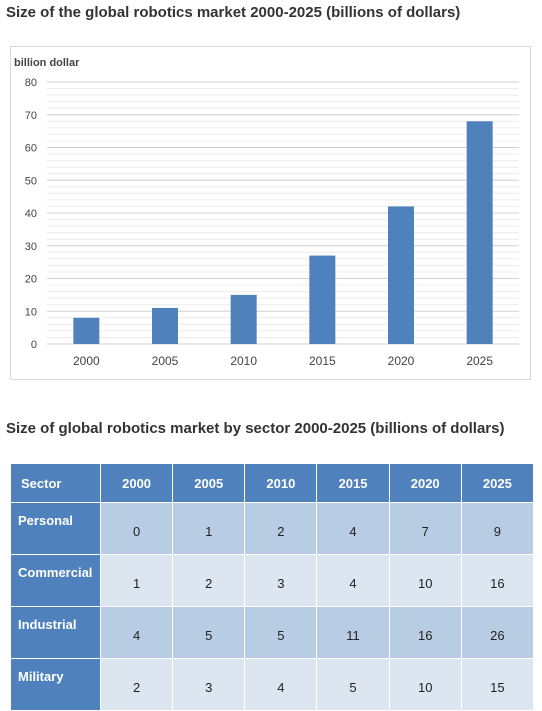 This screenshot has height=711, width=542. I want to click on row-label: Military, so click(56, 685).